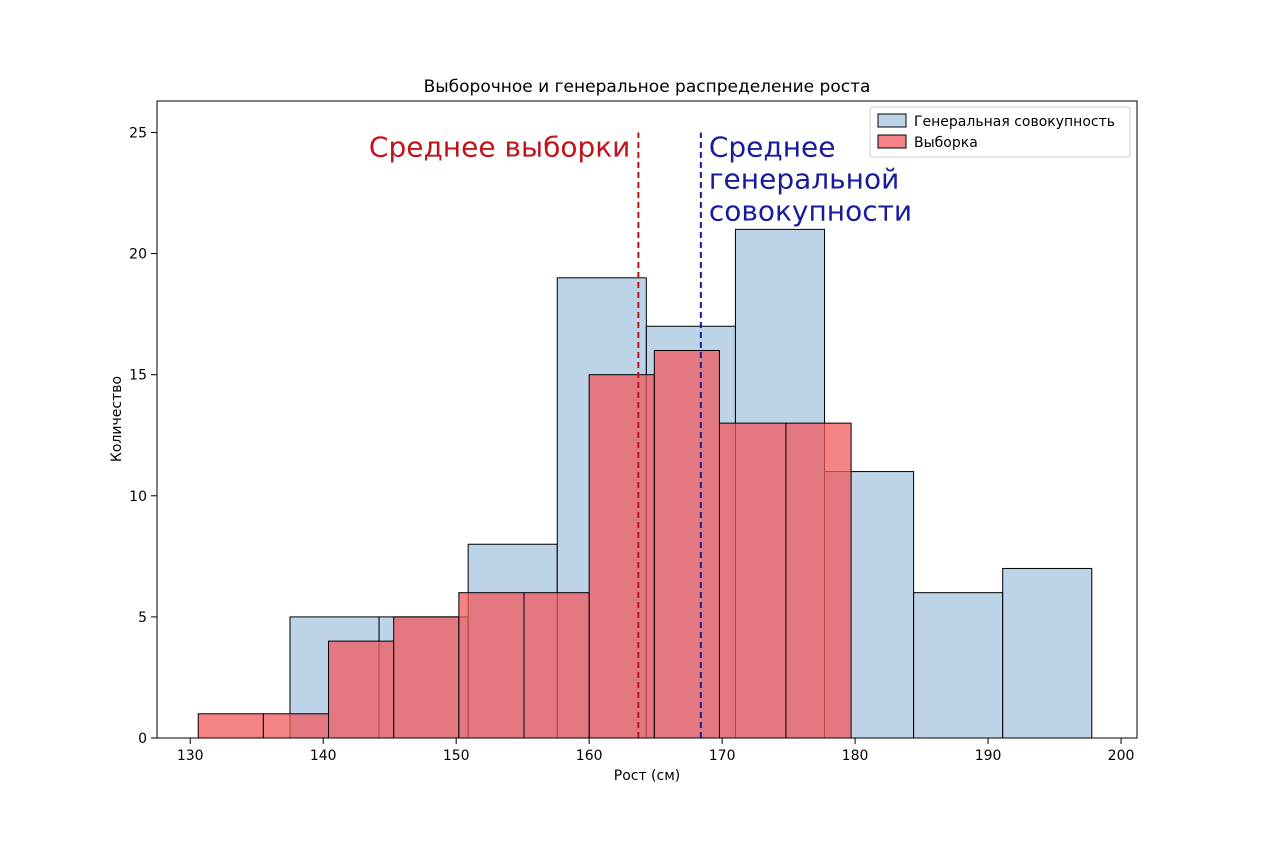 This screenshot has height=843, width=1264. I want to click on population-mean-label-line-3: совокупности, so click(810, 210).